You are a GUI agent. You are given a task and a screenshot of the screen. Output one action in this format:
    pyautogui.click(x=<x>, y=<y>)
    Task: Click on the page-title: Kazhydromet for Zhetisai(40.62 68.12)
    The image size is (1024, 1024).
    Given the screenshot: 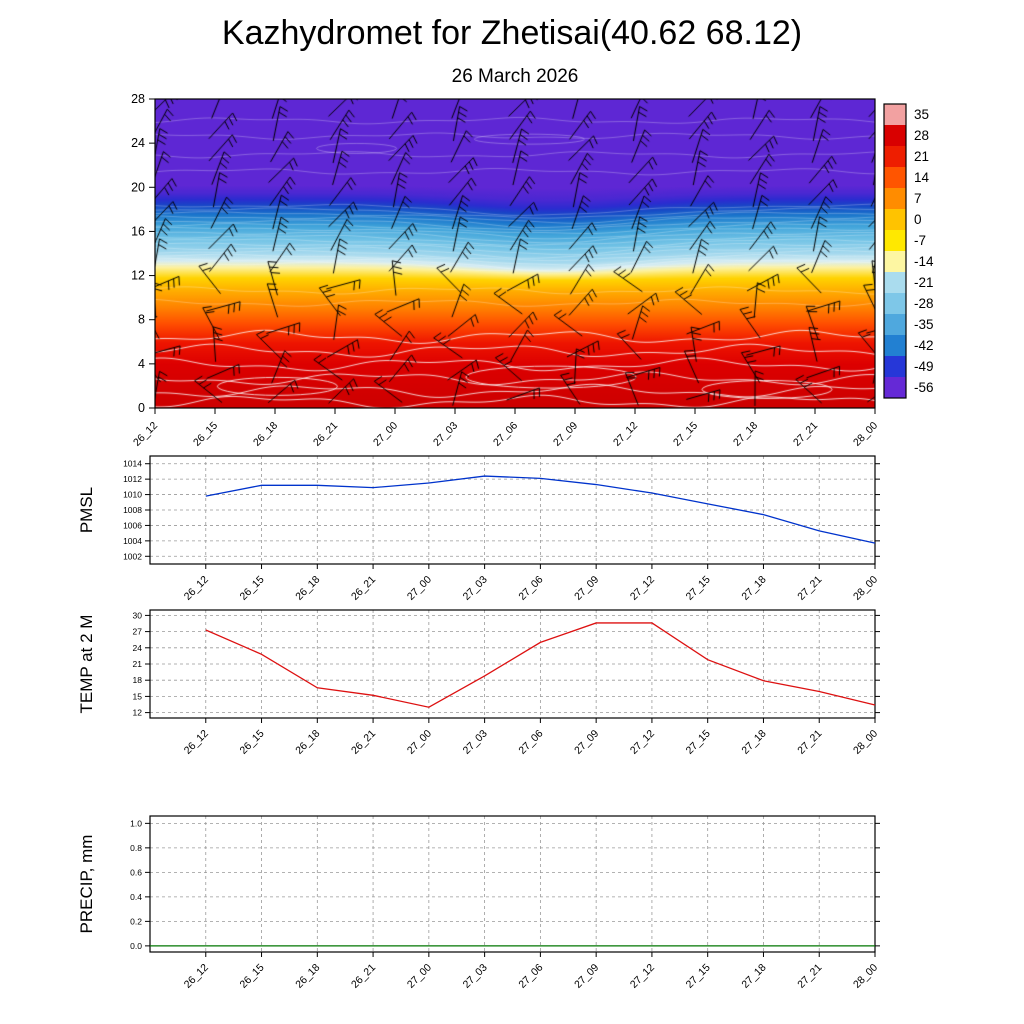 What is the action you would take?
    pyautogui.click(x=512, y=33)
    